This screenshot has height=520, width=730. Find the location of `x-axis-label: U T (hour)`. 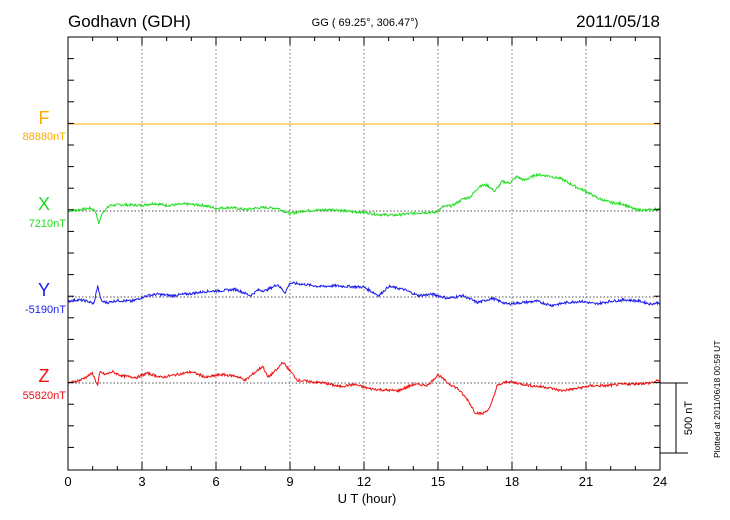

x-axis-label: U T (hour) is located at coordinates (367, 498).